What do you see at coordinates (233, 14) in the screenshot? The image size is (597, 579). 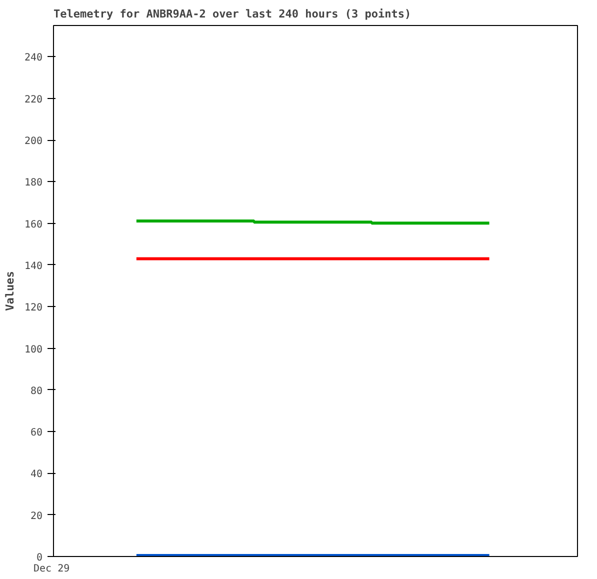 I see `chart-title: Telemetry for ANBR9AA-2 over last 240 hours (3 points)` at bounding box center [233, 14].